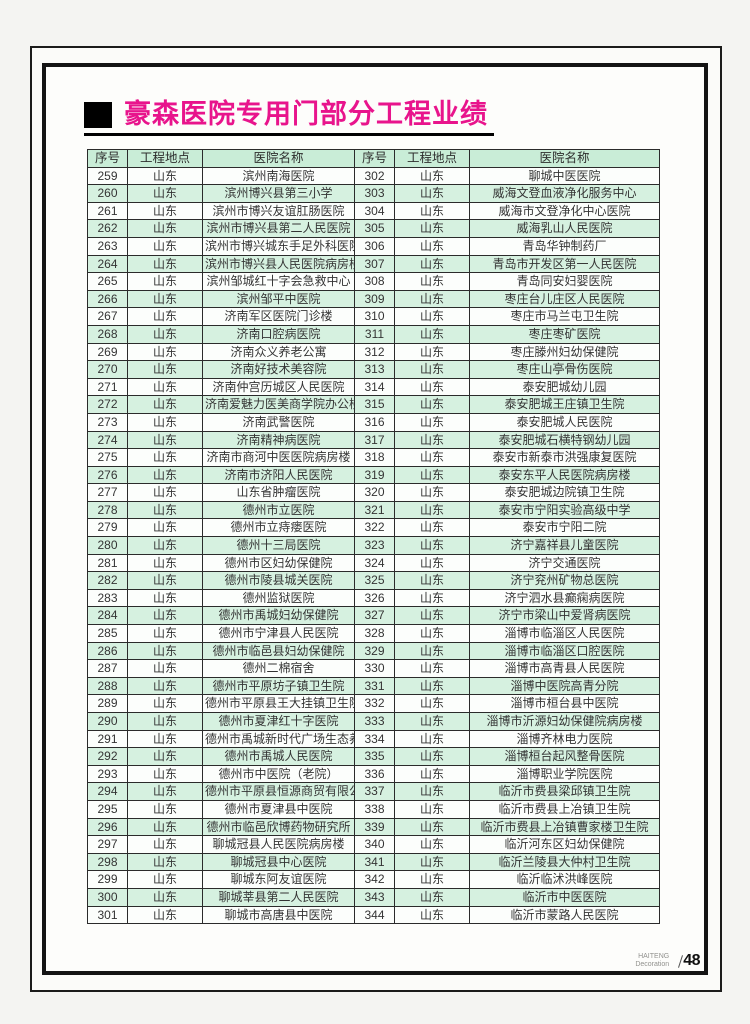 This screenshot has height=1024, width=750. What do you see at coordinates (278, 281) in the screenshot?
I see `hospital-name-cell: 滨州邹城红十字会急救中心` at bounding box center [278, 281].